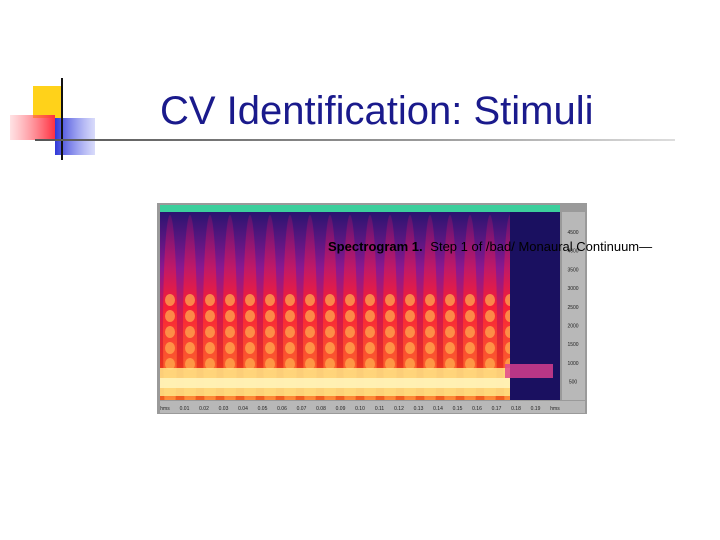 The width and height of the screenshot is (720, 540). What do you see at coordinates (185, 409) in the screenshot?
I see `x-axis-label: 0.01` at bounding box center [185, 409].